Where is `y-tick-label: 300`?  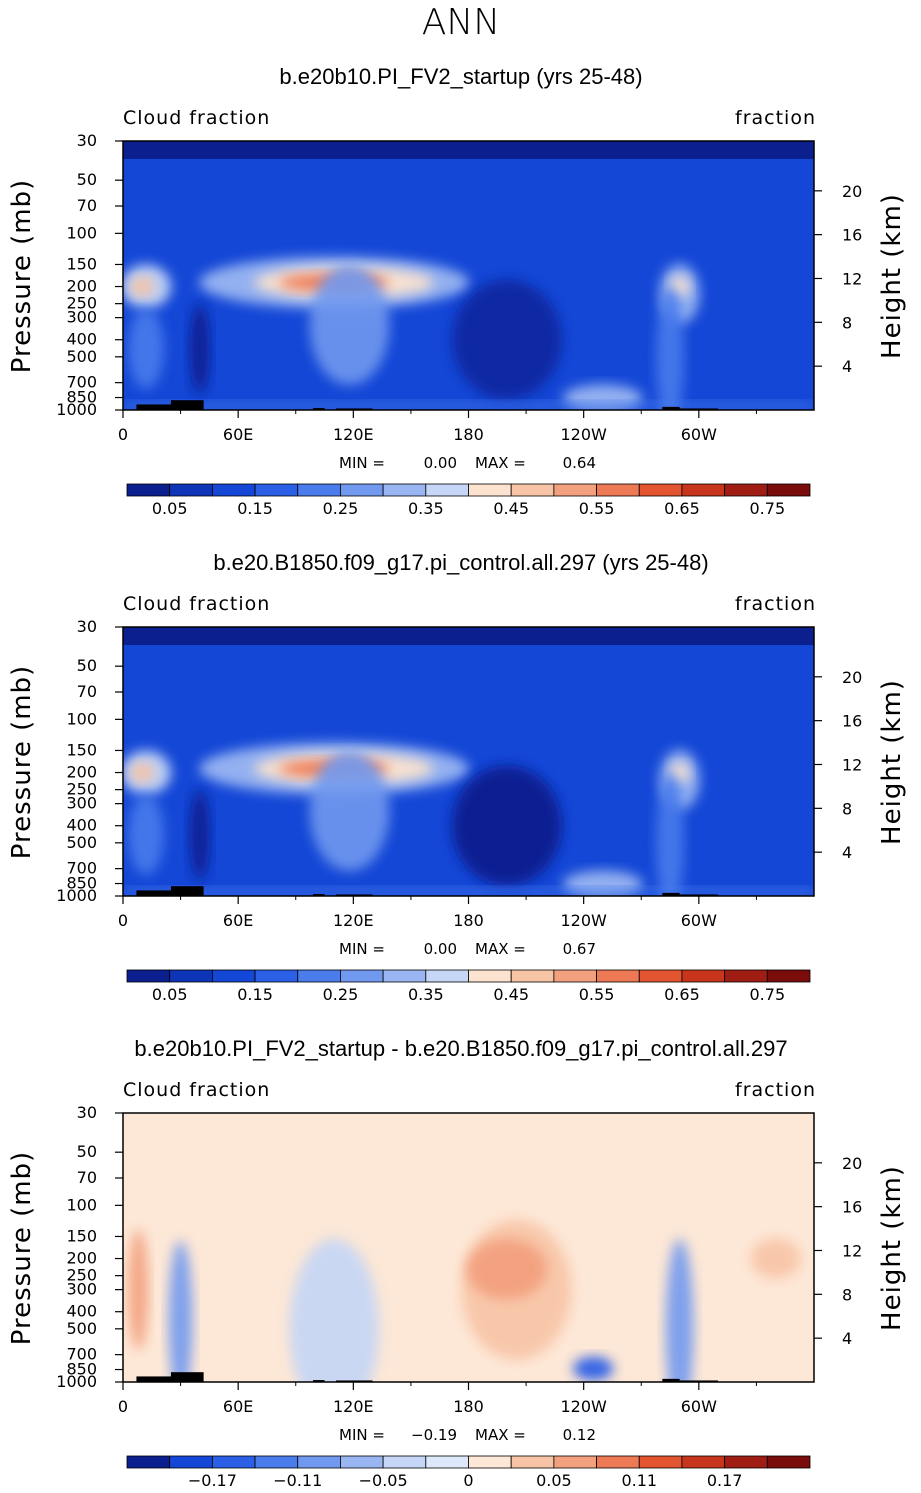 y-tick-label: 300 is located at coordinates (81, 803).